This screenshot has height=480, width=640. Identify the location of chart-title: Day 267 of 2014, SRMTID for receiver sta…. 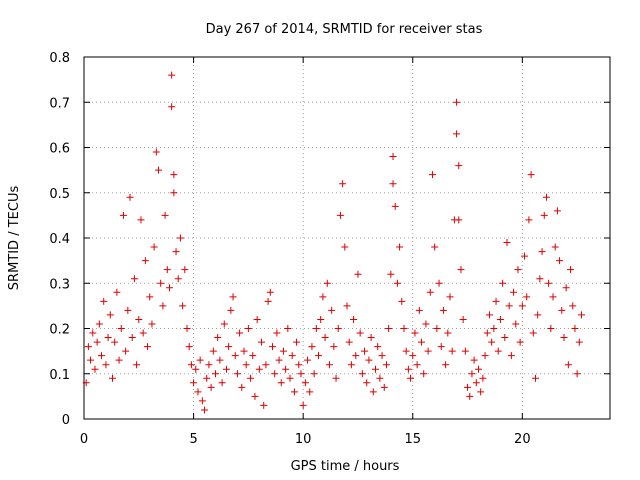
(344, 29).